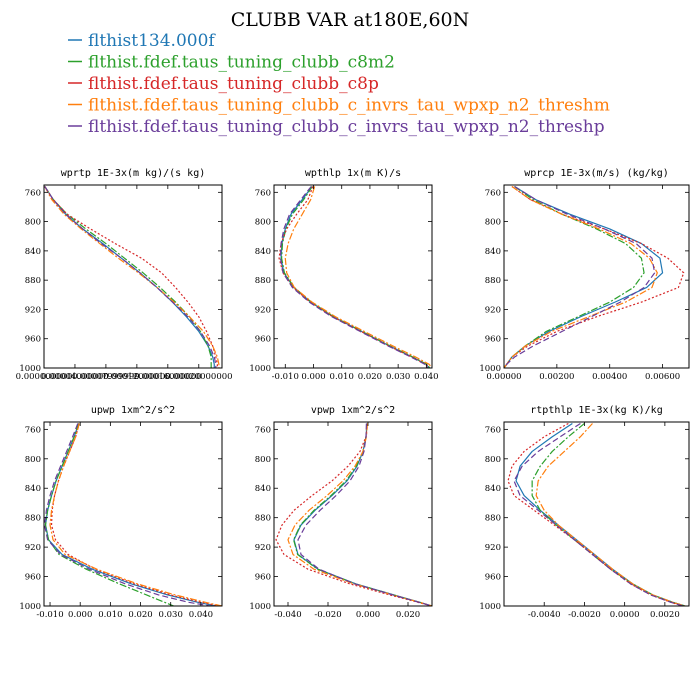 The height and width of the screenshot is (700, 700). Describe the element at coordinates (171, 615) in the screenshot. I see `x-tick-label: 0.030` at that location.